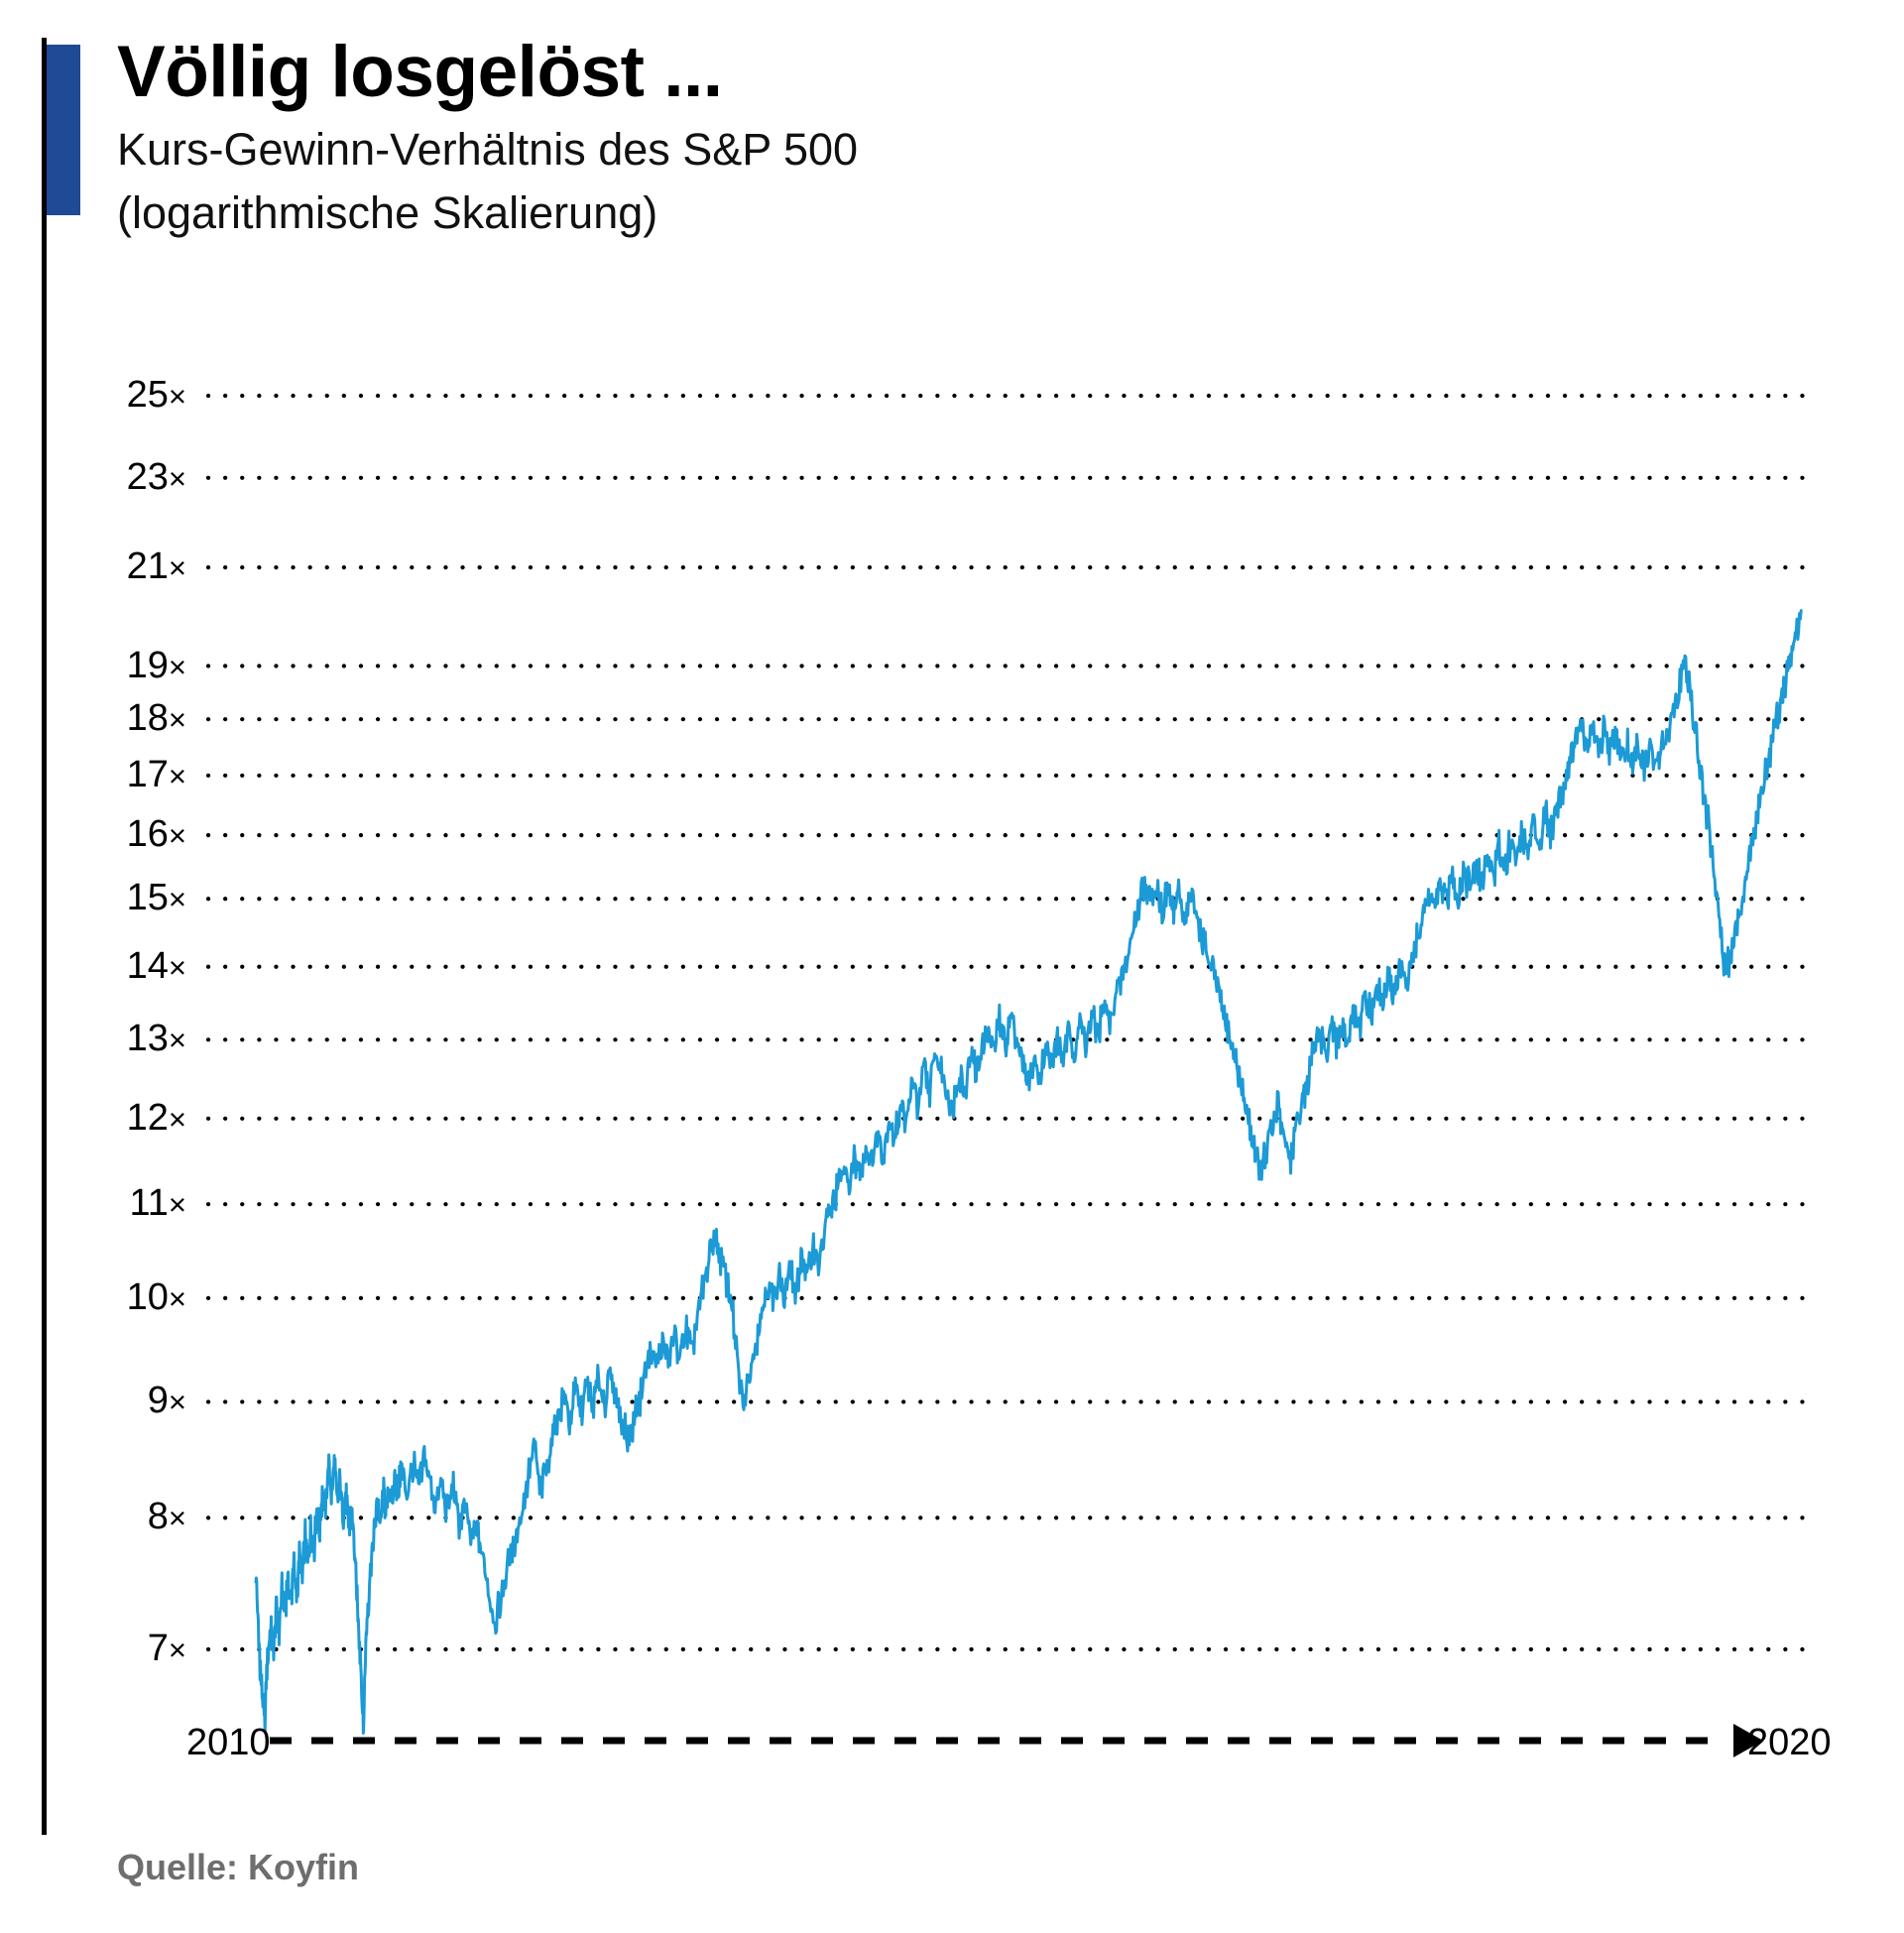 This screenshot has height=1933, width=1904. What do you see at coordinates (166, 1648) in the screenshot?
I see `y-axis-tick-label: 7×` at bounding box center [166, 1648].